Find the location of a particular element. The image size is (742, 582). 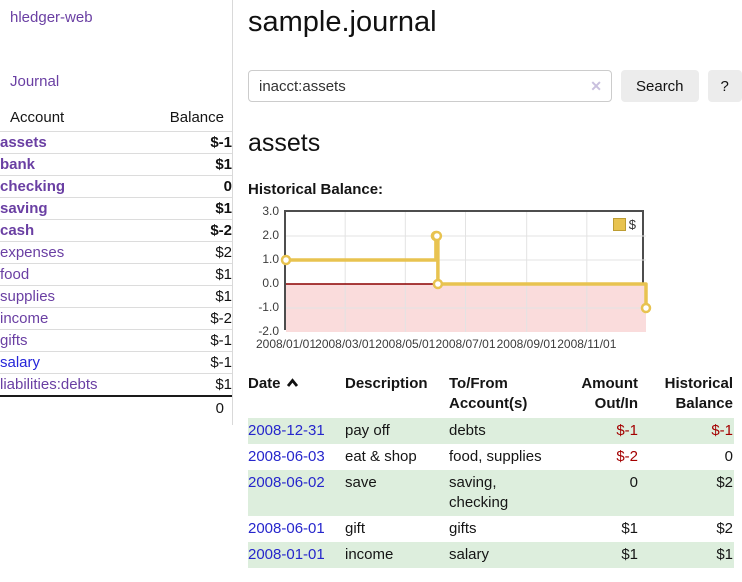

account-link-liabilities-debts: liabilities:debts is located at coordinates (67, 384).